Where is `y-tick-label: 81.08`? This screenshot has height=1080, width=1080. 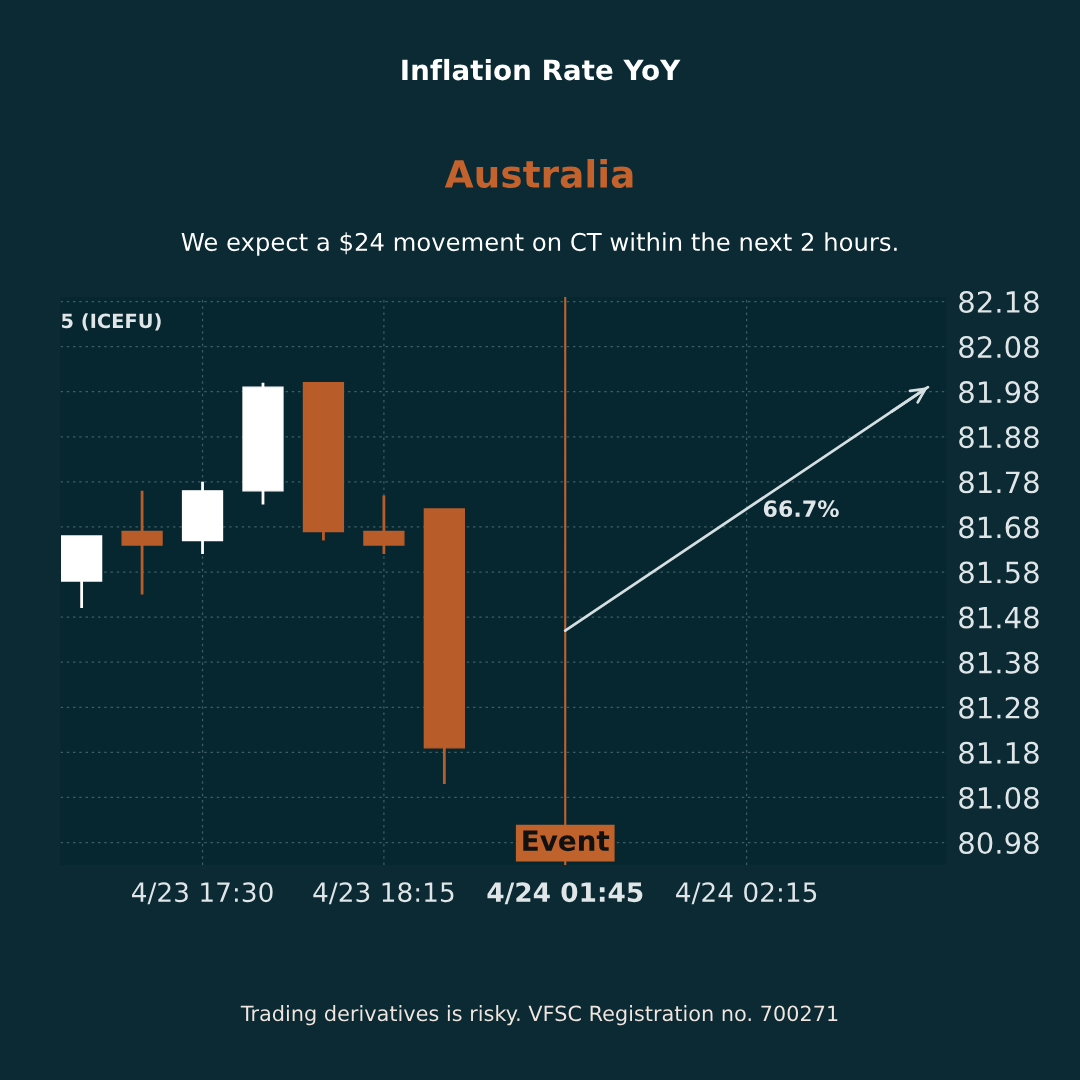
y-tick-label: 81.08 is located at coordinates (999, 797).